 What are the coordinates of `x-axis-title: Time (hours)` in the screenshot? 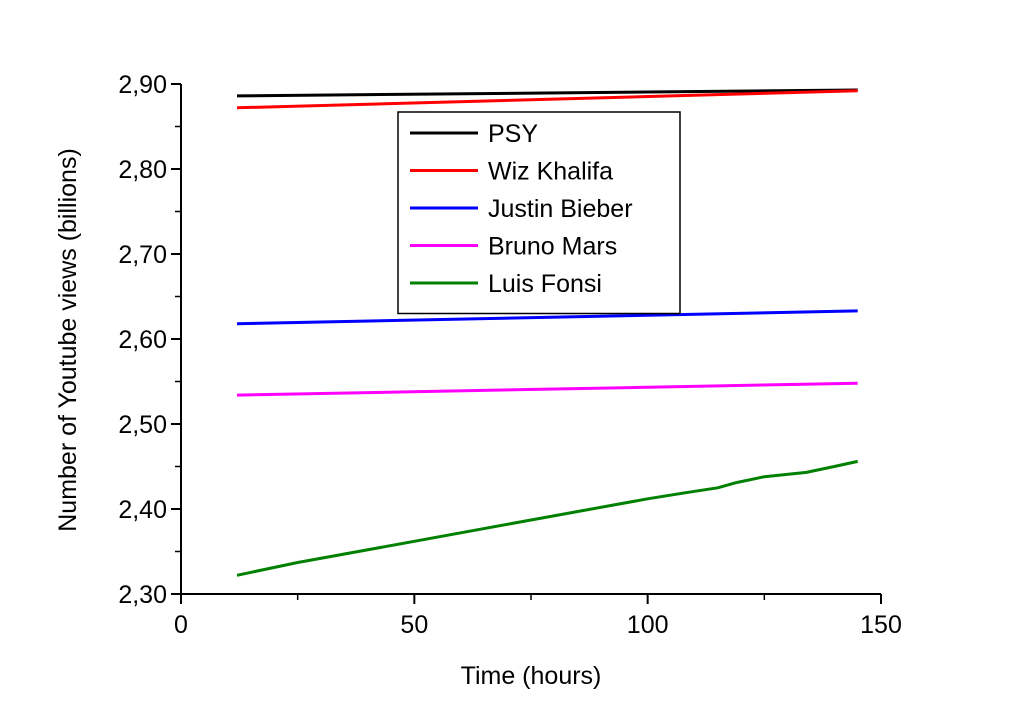 It's located at (531, 676).